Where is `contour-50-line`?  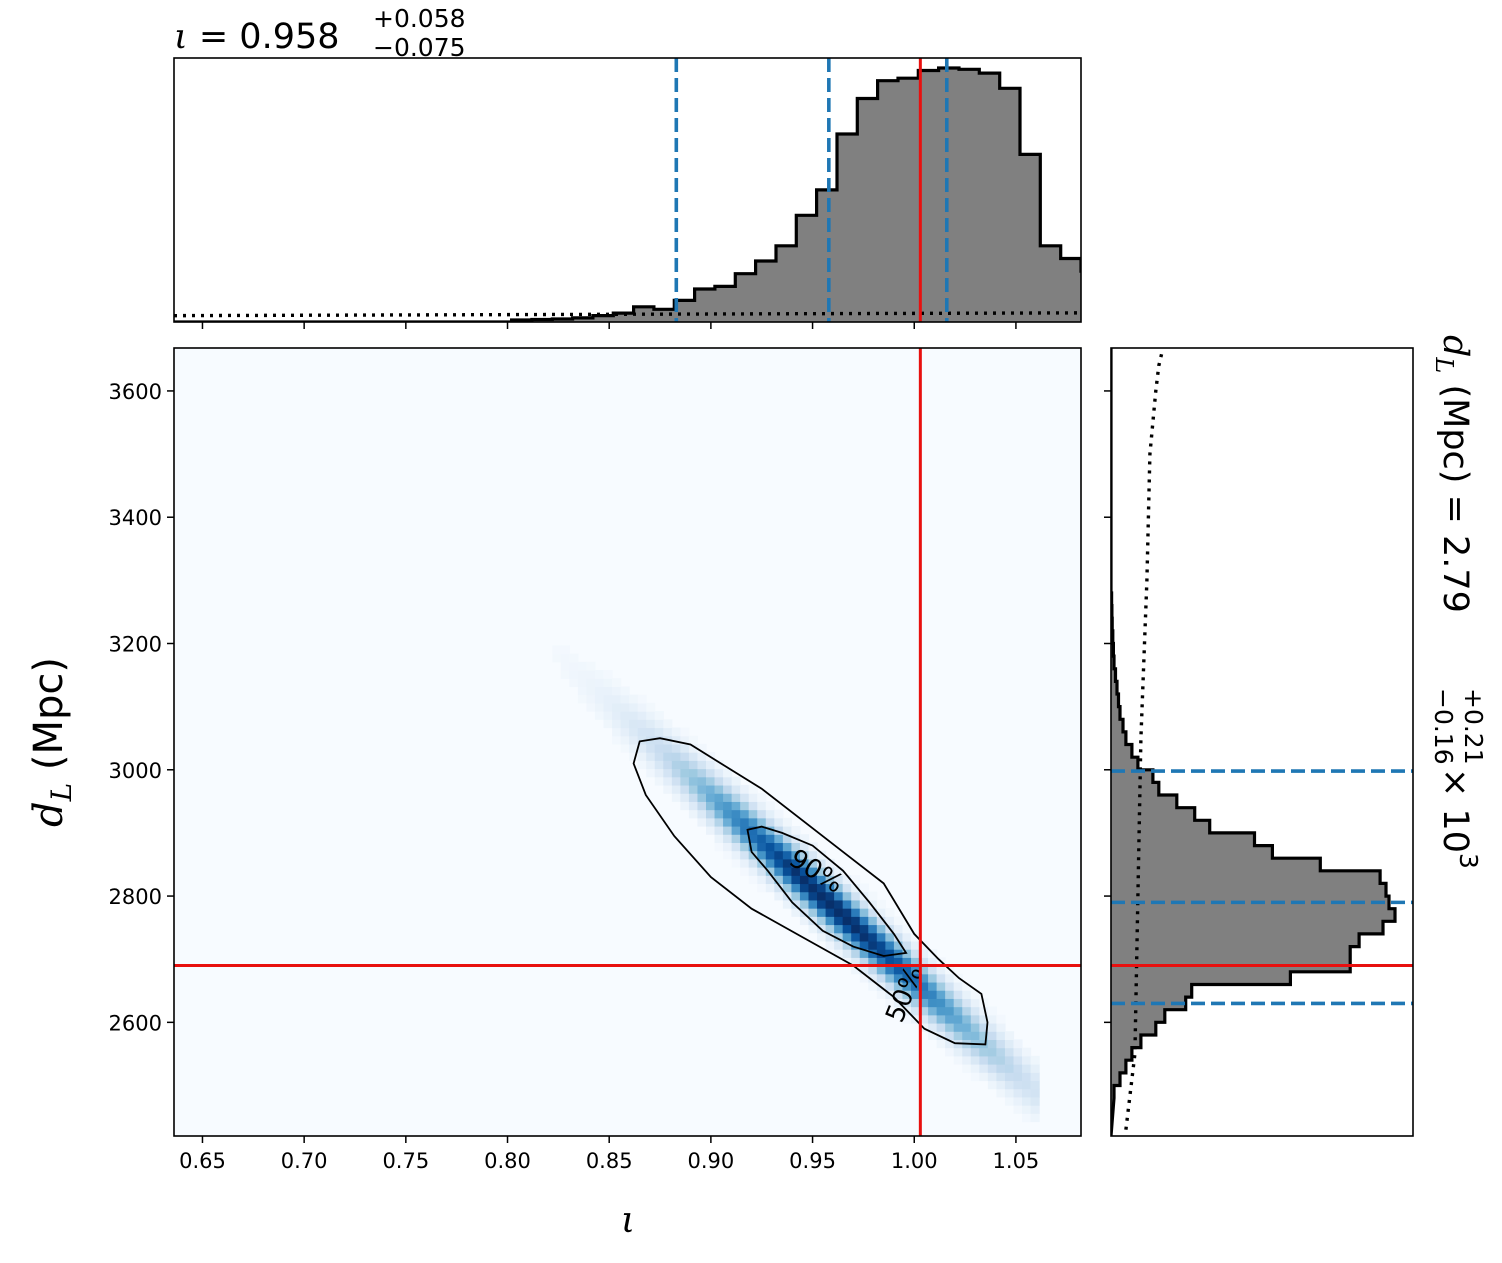 contour-50-line is located at coordinates (827, 891).